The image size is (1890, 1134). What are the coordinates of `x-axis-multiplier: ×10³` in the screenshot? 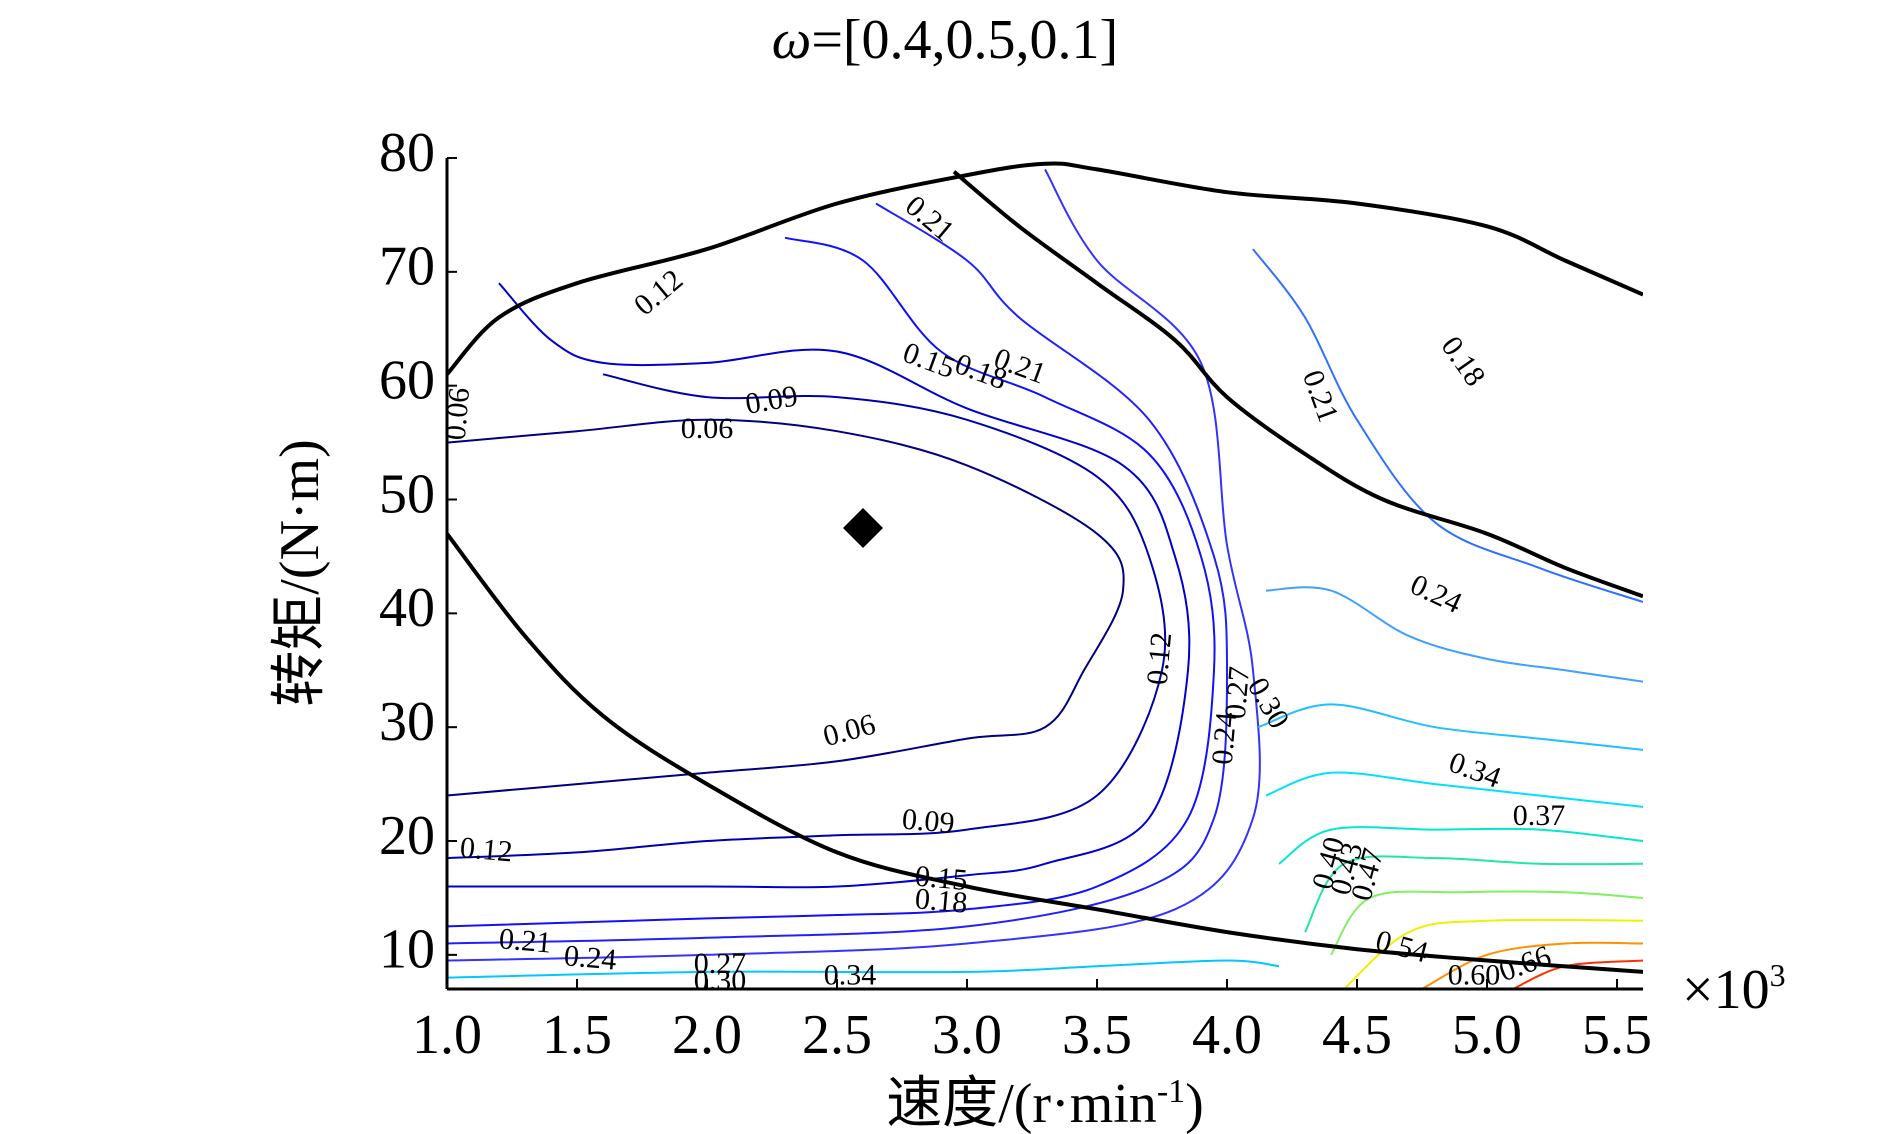 It's located at (1734, 989).